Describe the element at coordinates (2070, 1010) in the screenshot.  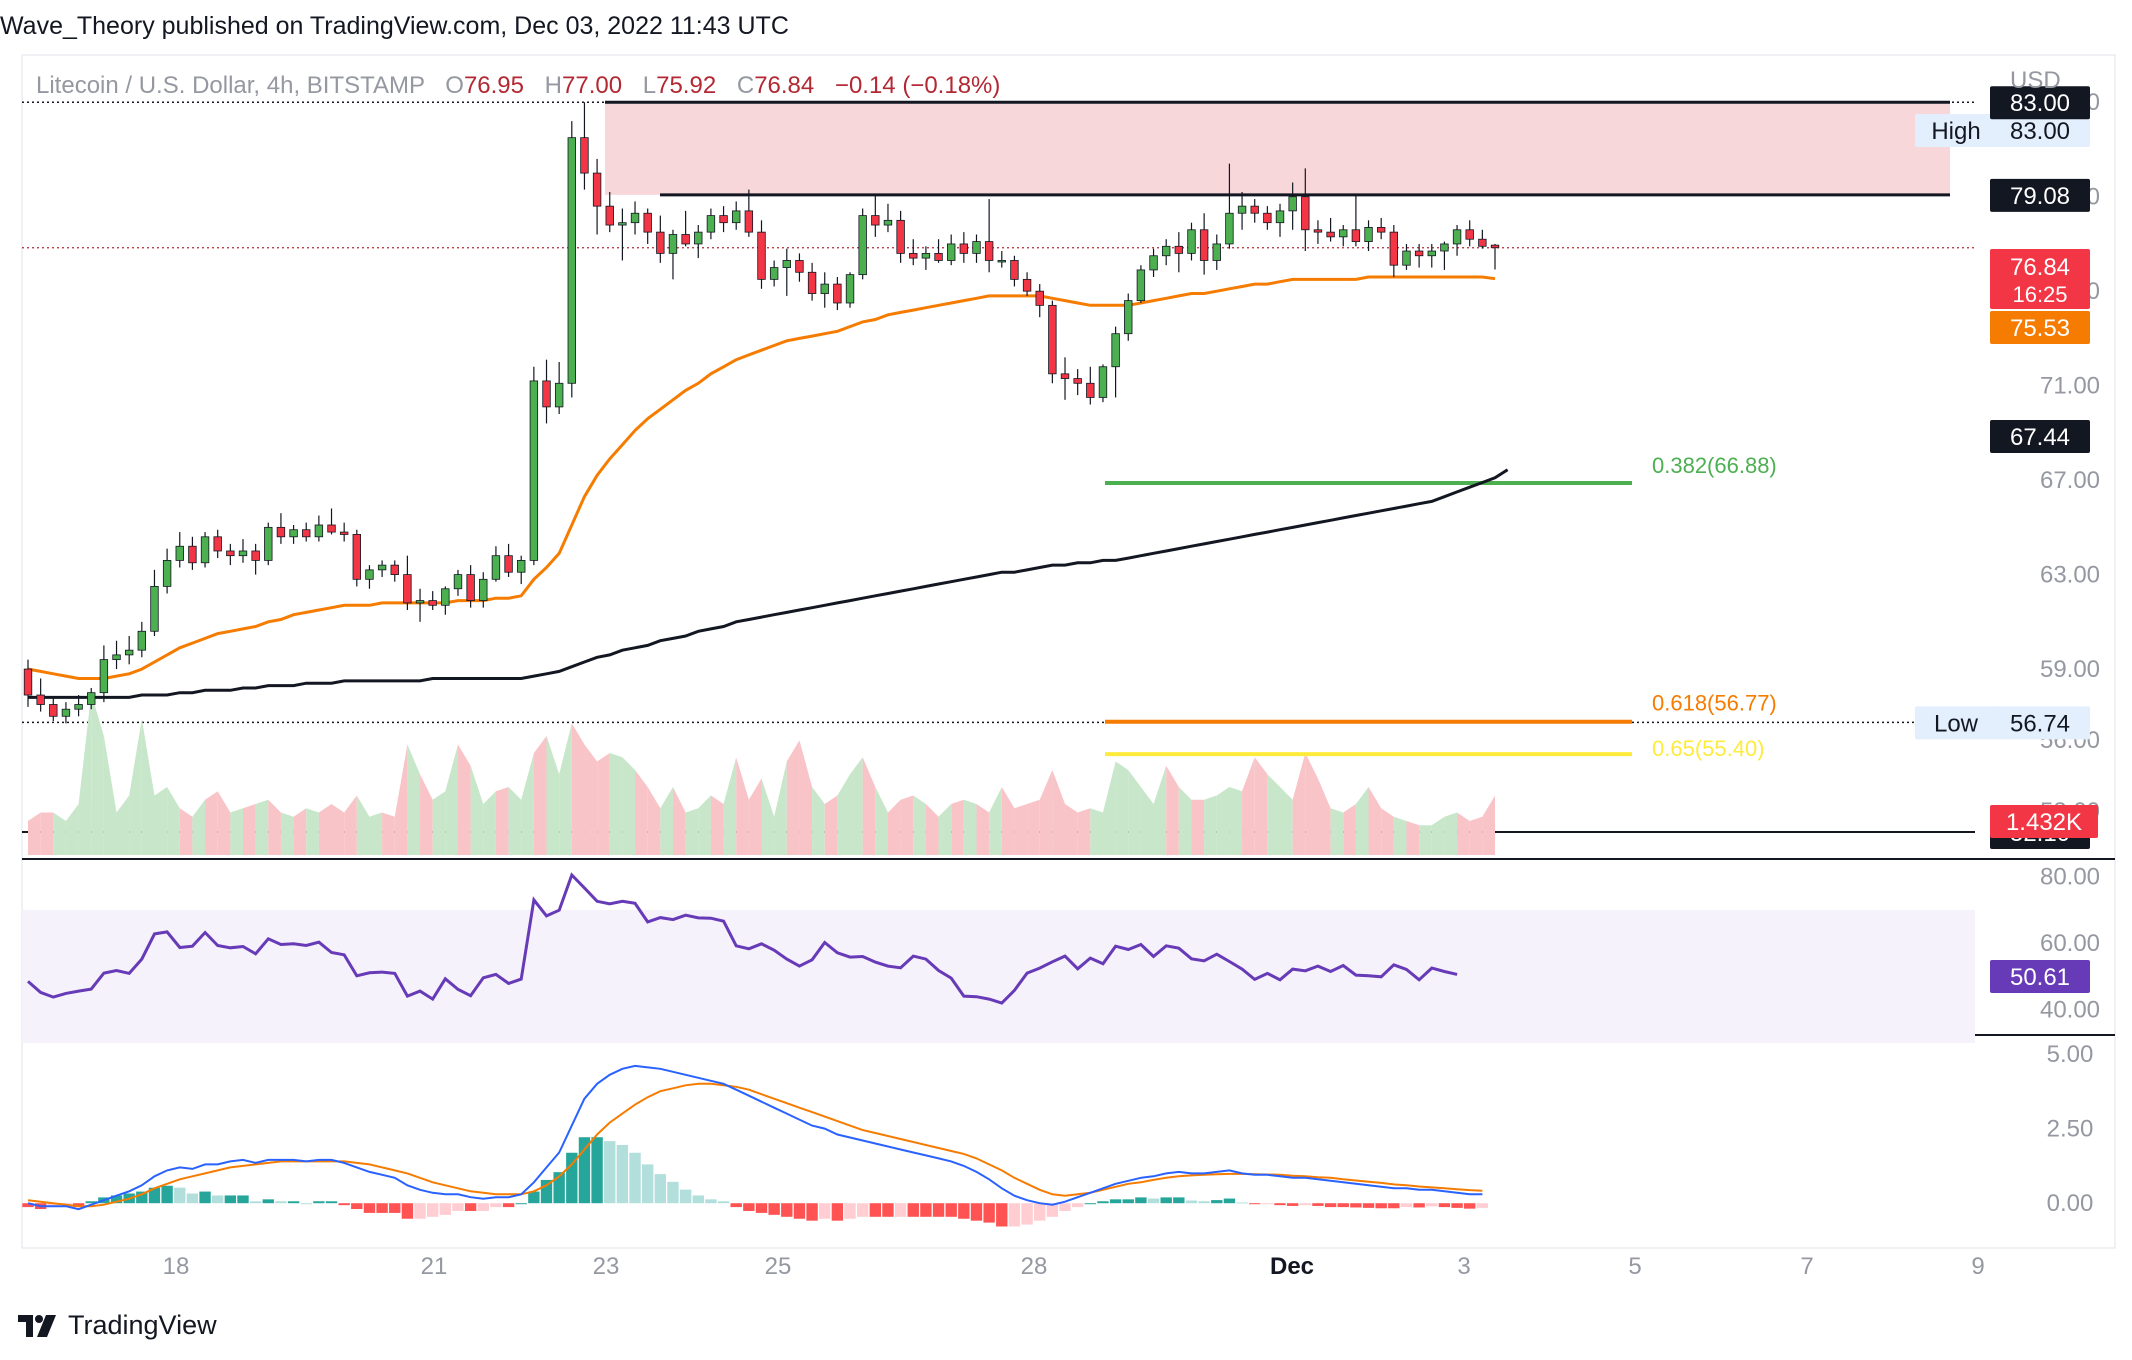
I see `rsi-axis-tick: 40.00` at that location.